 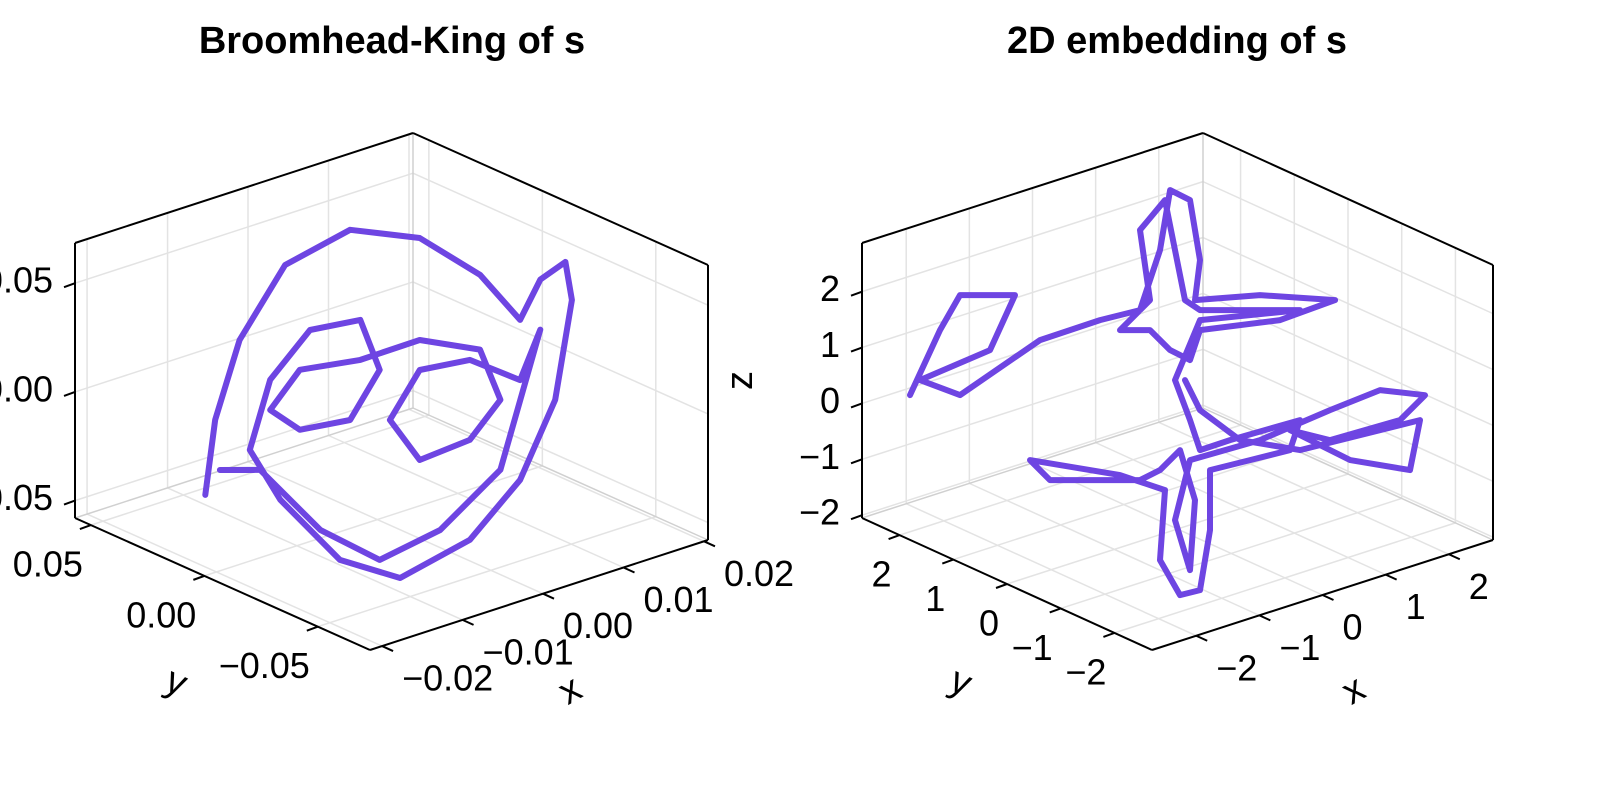 What do you see at coordinates (161, 614) in the screenshot?
I see `y-tick-label: 0.00` at bounding box center [161, 614].